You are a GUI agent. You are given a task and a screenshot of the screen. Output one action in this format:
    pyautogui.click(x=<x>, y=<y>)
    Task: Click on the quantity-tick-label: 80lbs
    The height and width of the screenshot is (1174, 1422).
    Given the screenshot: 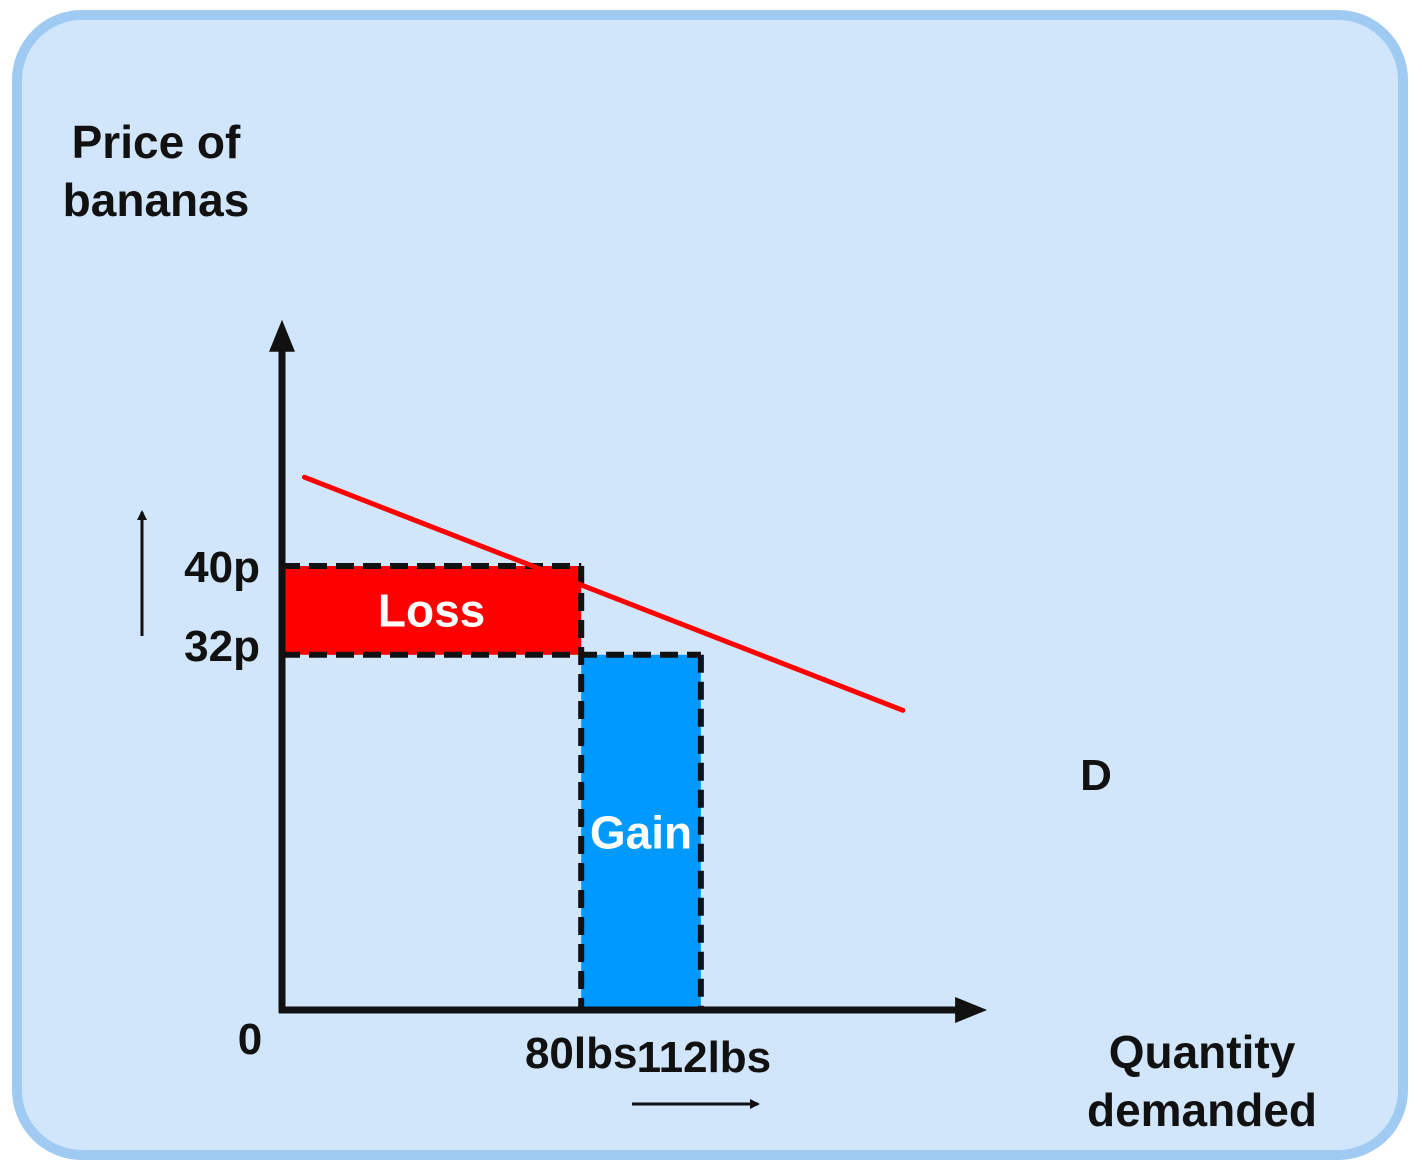 What is the action you would take?
    pyautogui.click(x=581, y=1053)
    